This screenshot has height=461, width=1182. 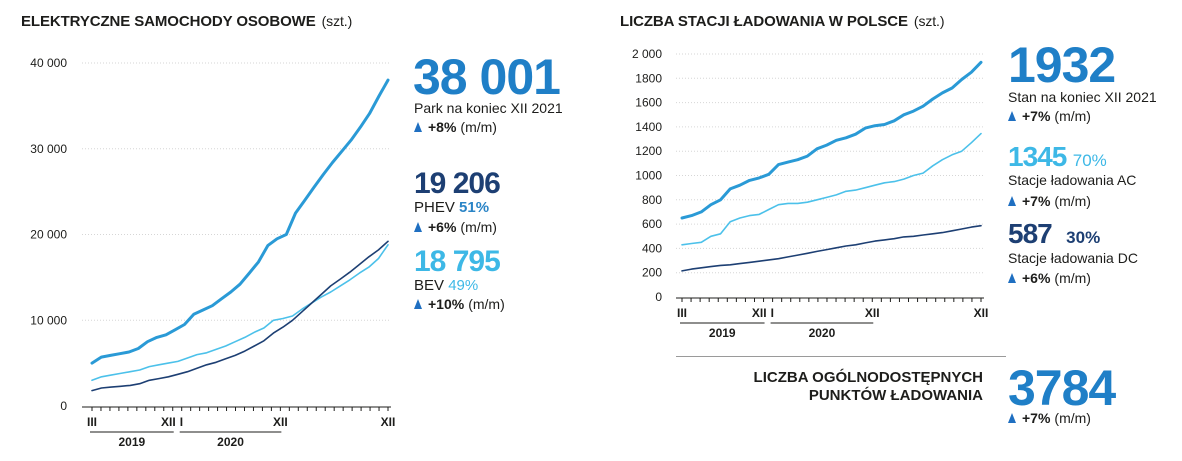 What do you see at coordinates (230, 442) in the screenshot?
I see `left-x-year-label: 2020` at bounding box center [230, 442].